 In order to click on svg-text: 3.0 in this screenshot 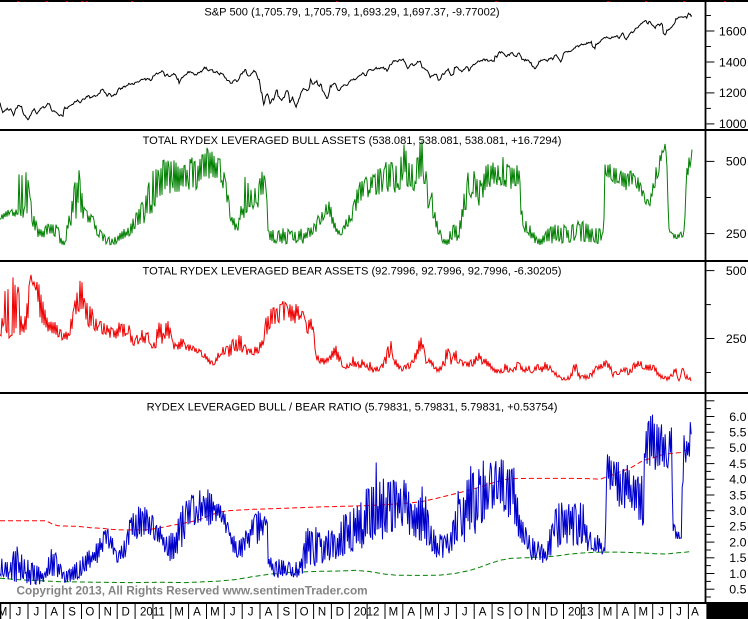, I will do `click(737, 511)`.